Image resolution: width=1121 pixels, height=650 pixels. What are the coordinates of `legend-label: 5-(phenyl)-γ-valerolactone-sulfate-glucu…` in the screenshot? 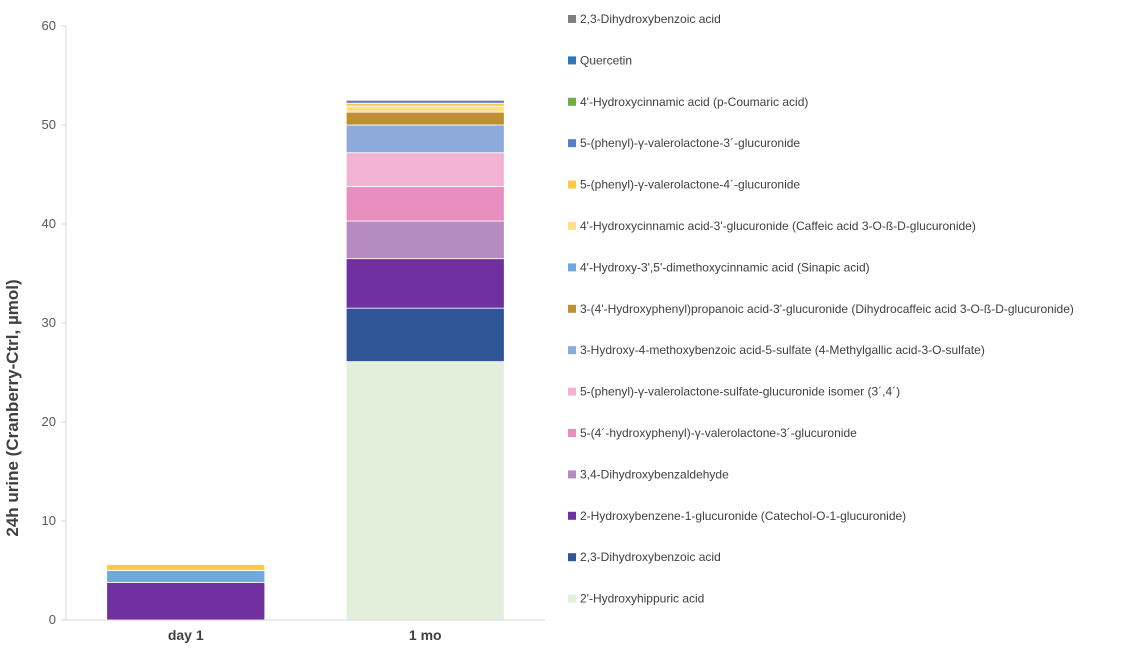 It's located at (740, 392).